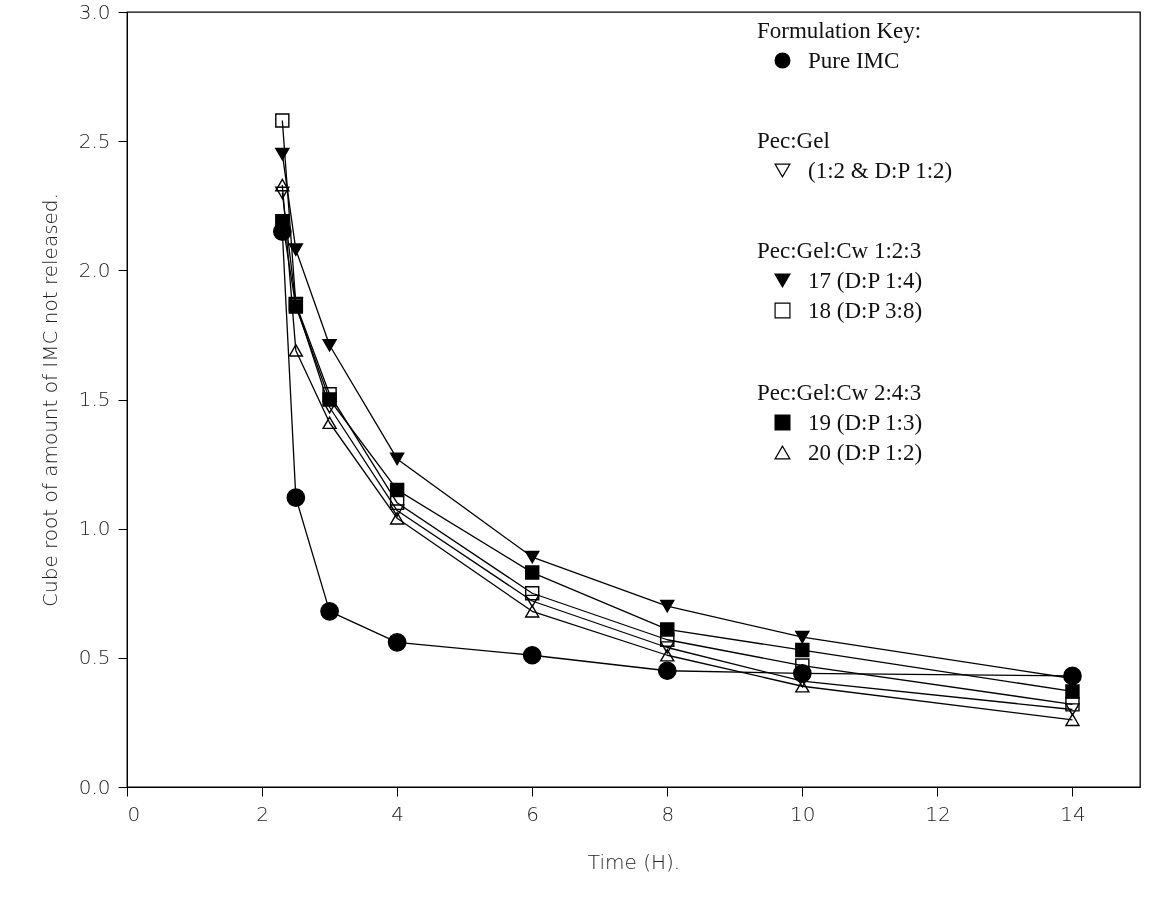 This screenshot has height=906, width=1151. Describe the element at coordinates (94, 786) in the screenshot. I see `y-tick-label: 0.0` at that location.